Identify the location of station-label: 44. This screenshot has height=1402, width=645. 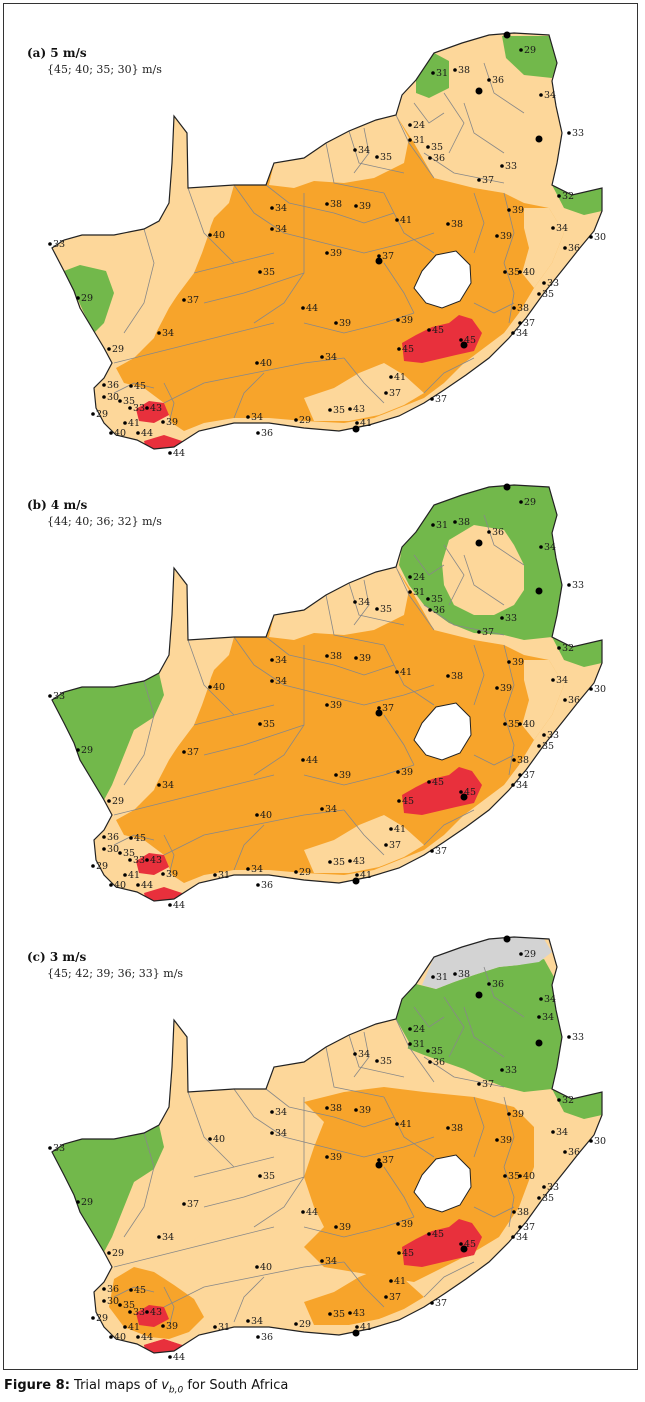
(179, 905).